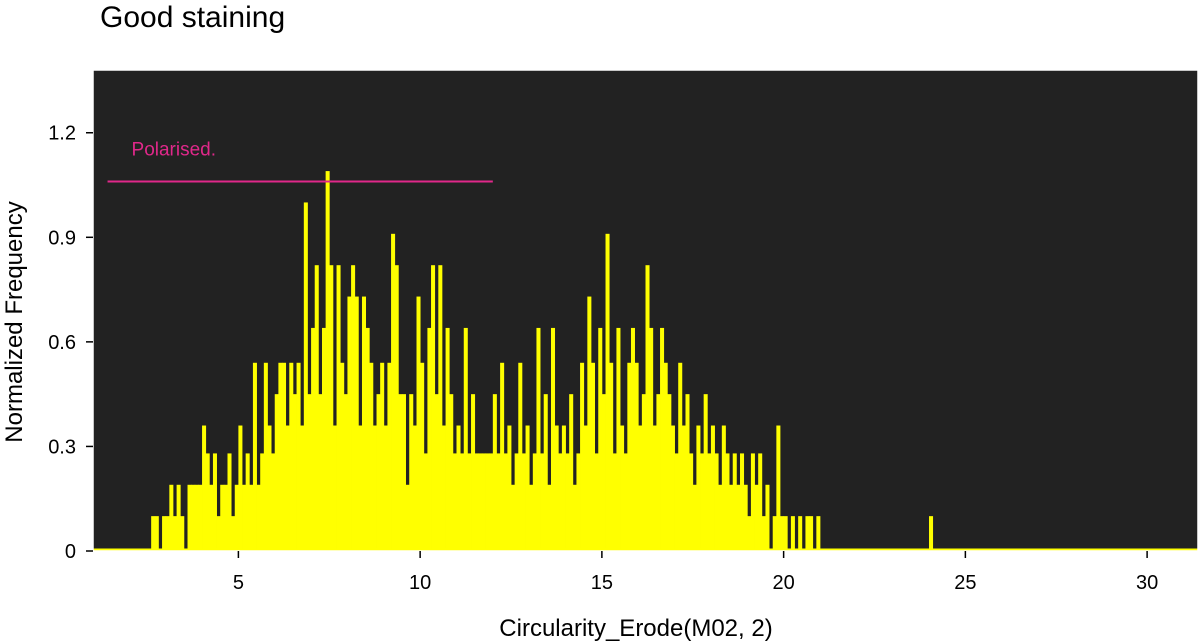  I want to click on x-tick-label: 20, so click(784, 583).